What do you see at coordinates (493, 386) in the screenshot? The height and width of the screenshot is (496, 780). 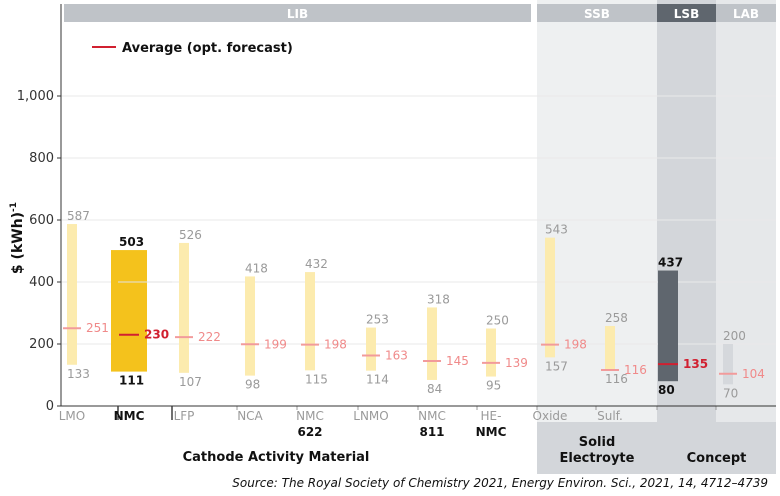 I see `min-value-label: 95` at bounding box center [493, 386].